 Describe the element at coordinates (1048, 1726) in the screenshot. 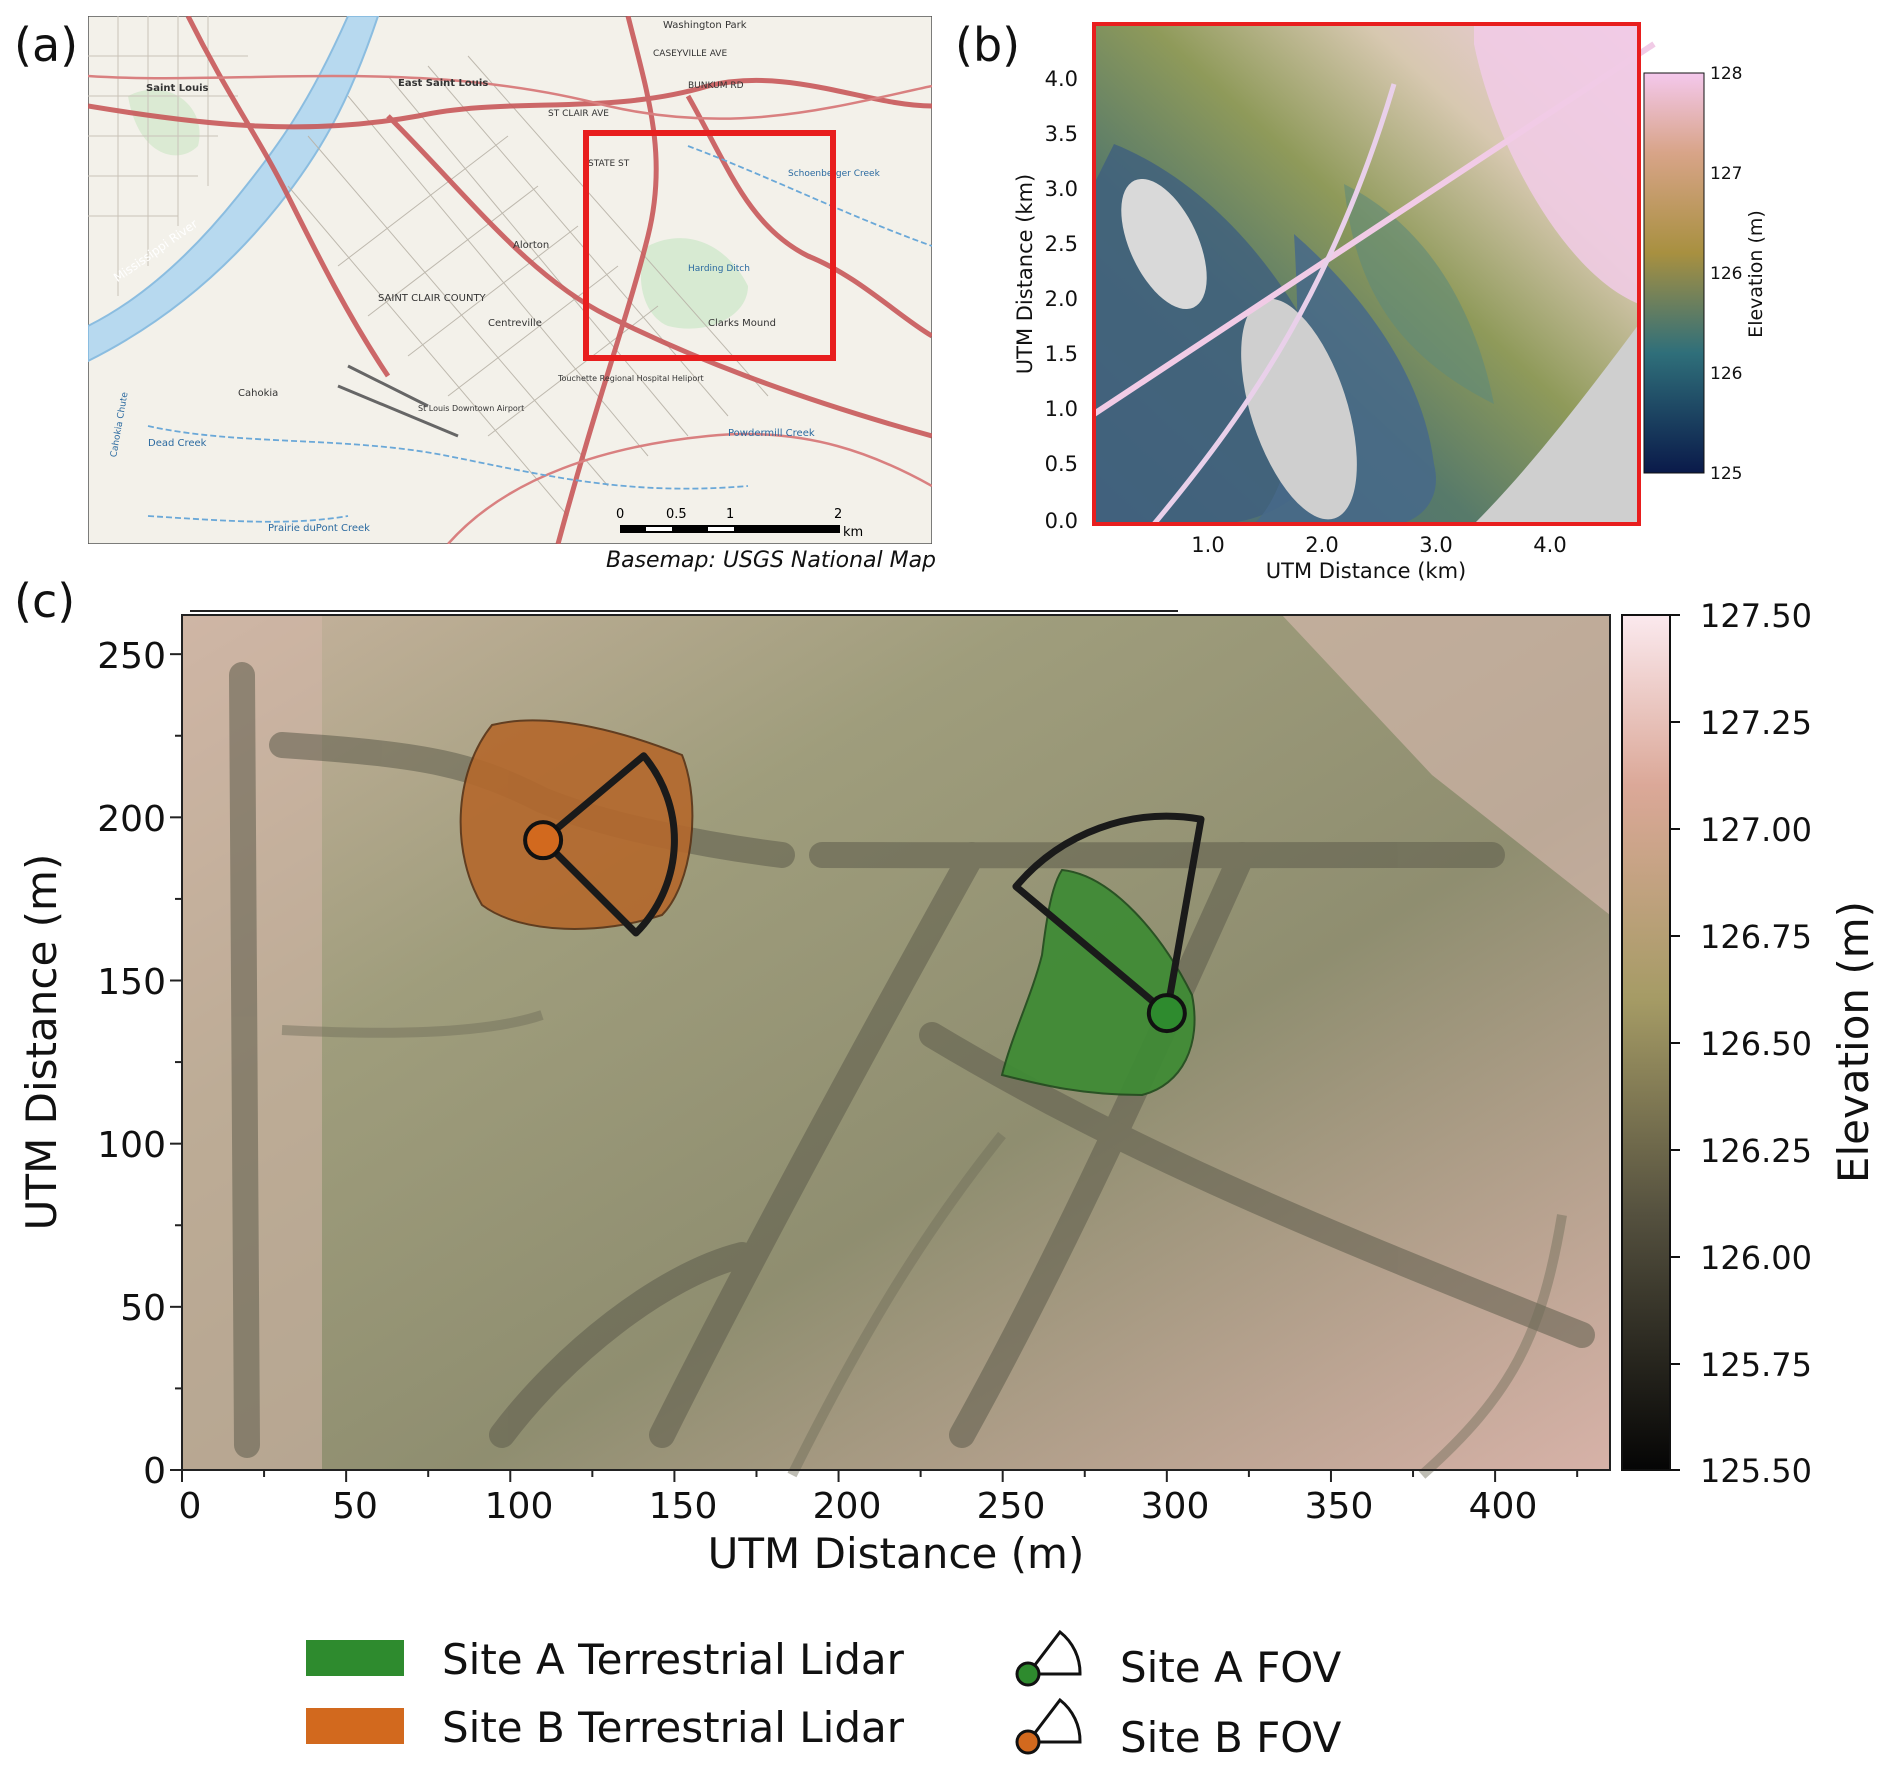

I see `legend-fov-icon-b` at that location.